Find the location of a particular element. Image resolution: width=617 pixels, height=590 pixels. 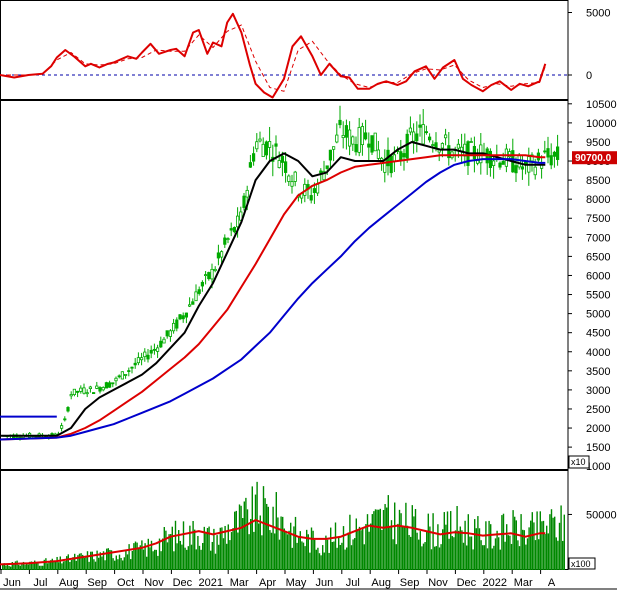

time-tick-label: 2022 is located at coordinates (495, 583).